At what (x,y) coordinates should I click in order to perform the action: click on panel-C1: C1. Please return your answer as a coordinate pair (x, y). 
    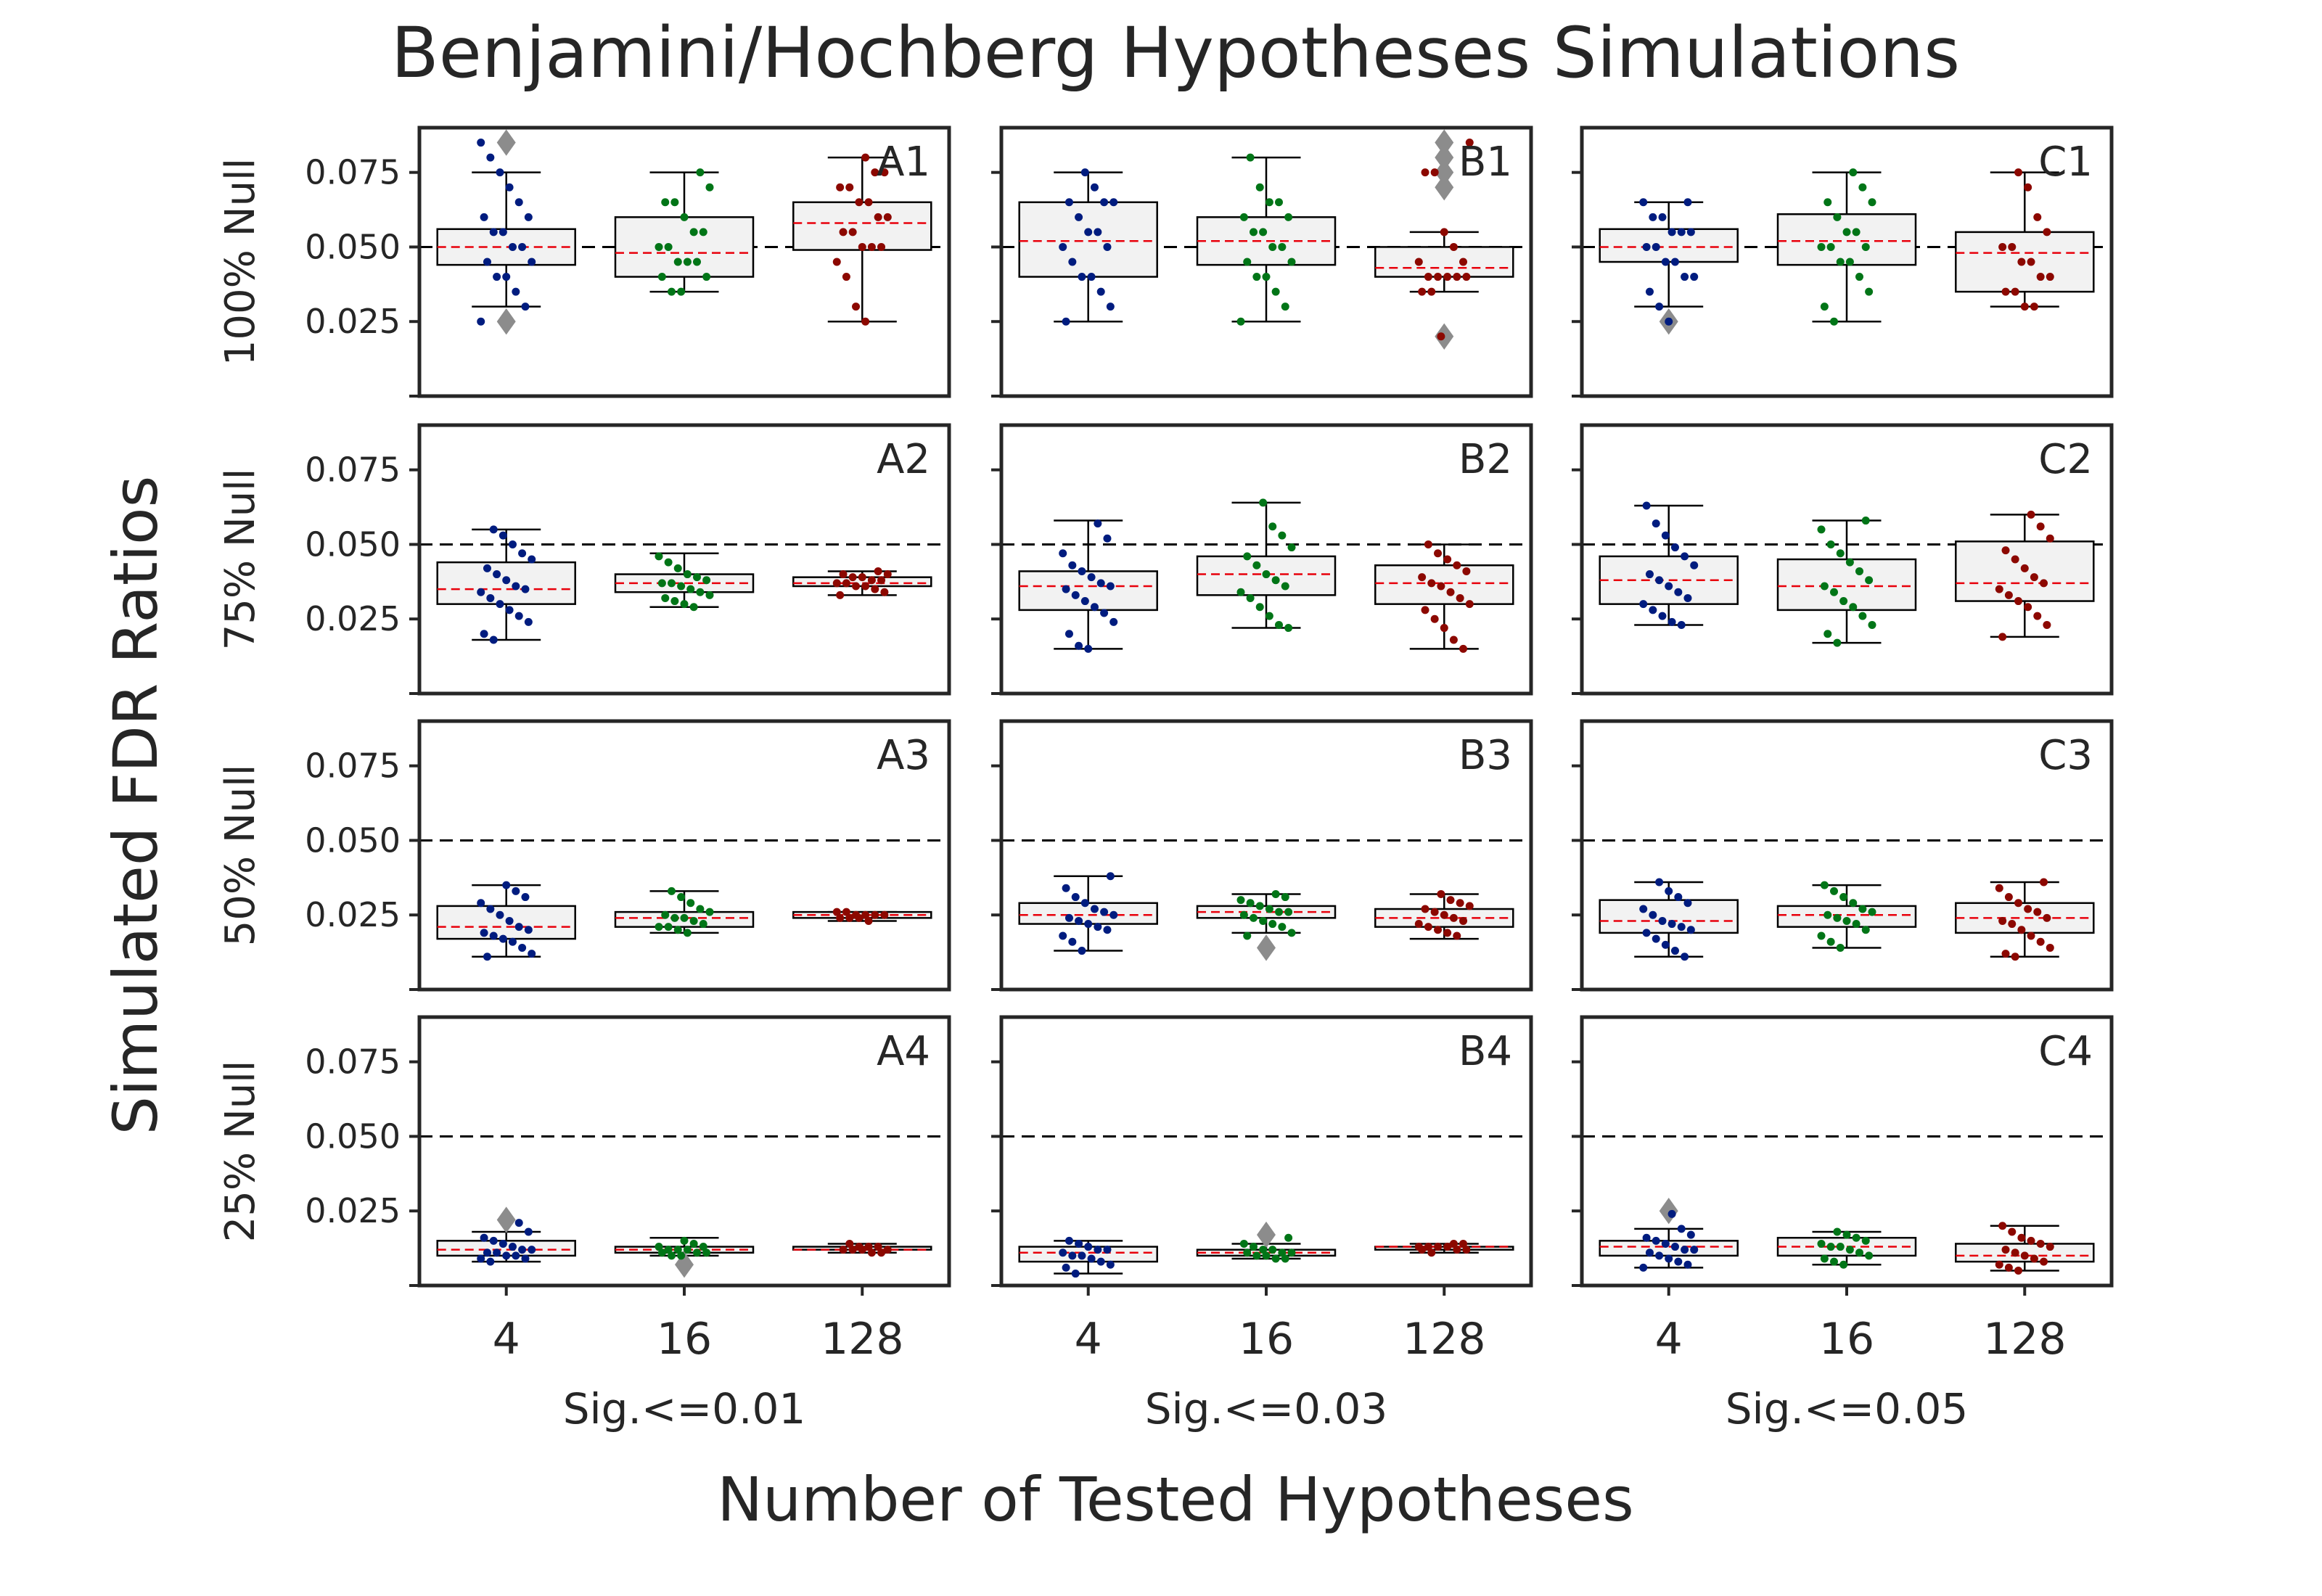
    Looking at the image, I should click on (1843, 262).